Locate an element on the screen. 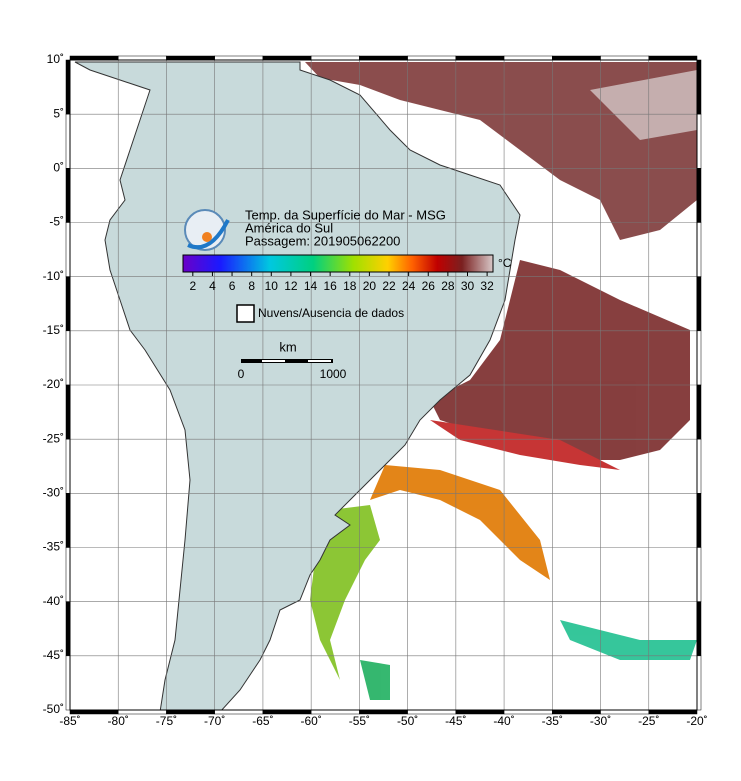 Image resolution: width=741 pixels, height=781 pixels. colorbar-tick-label: 16 is located at coordinates (330, 286).